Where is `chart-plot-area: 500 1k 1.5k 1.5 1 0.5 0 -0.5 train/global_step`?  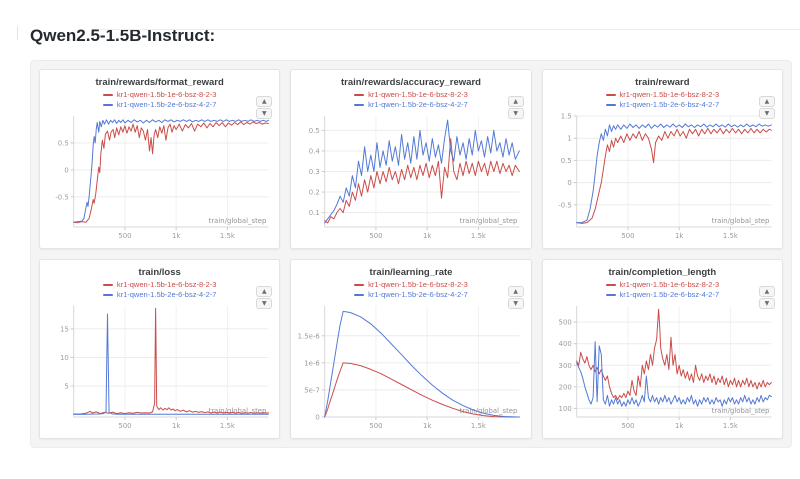 chart-plot-area: 500 1k 1.5k 1.5 1 0.5 0 -0.5 train/global_step is located at coordinates (662, 177).